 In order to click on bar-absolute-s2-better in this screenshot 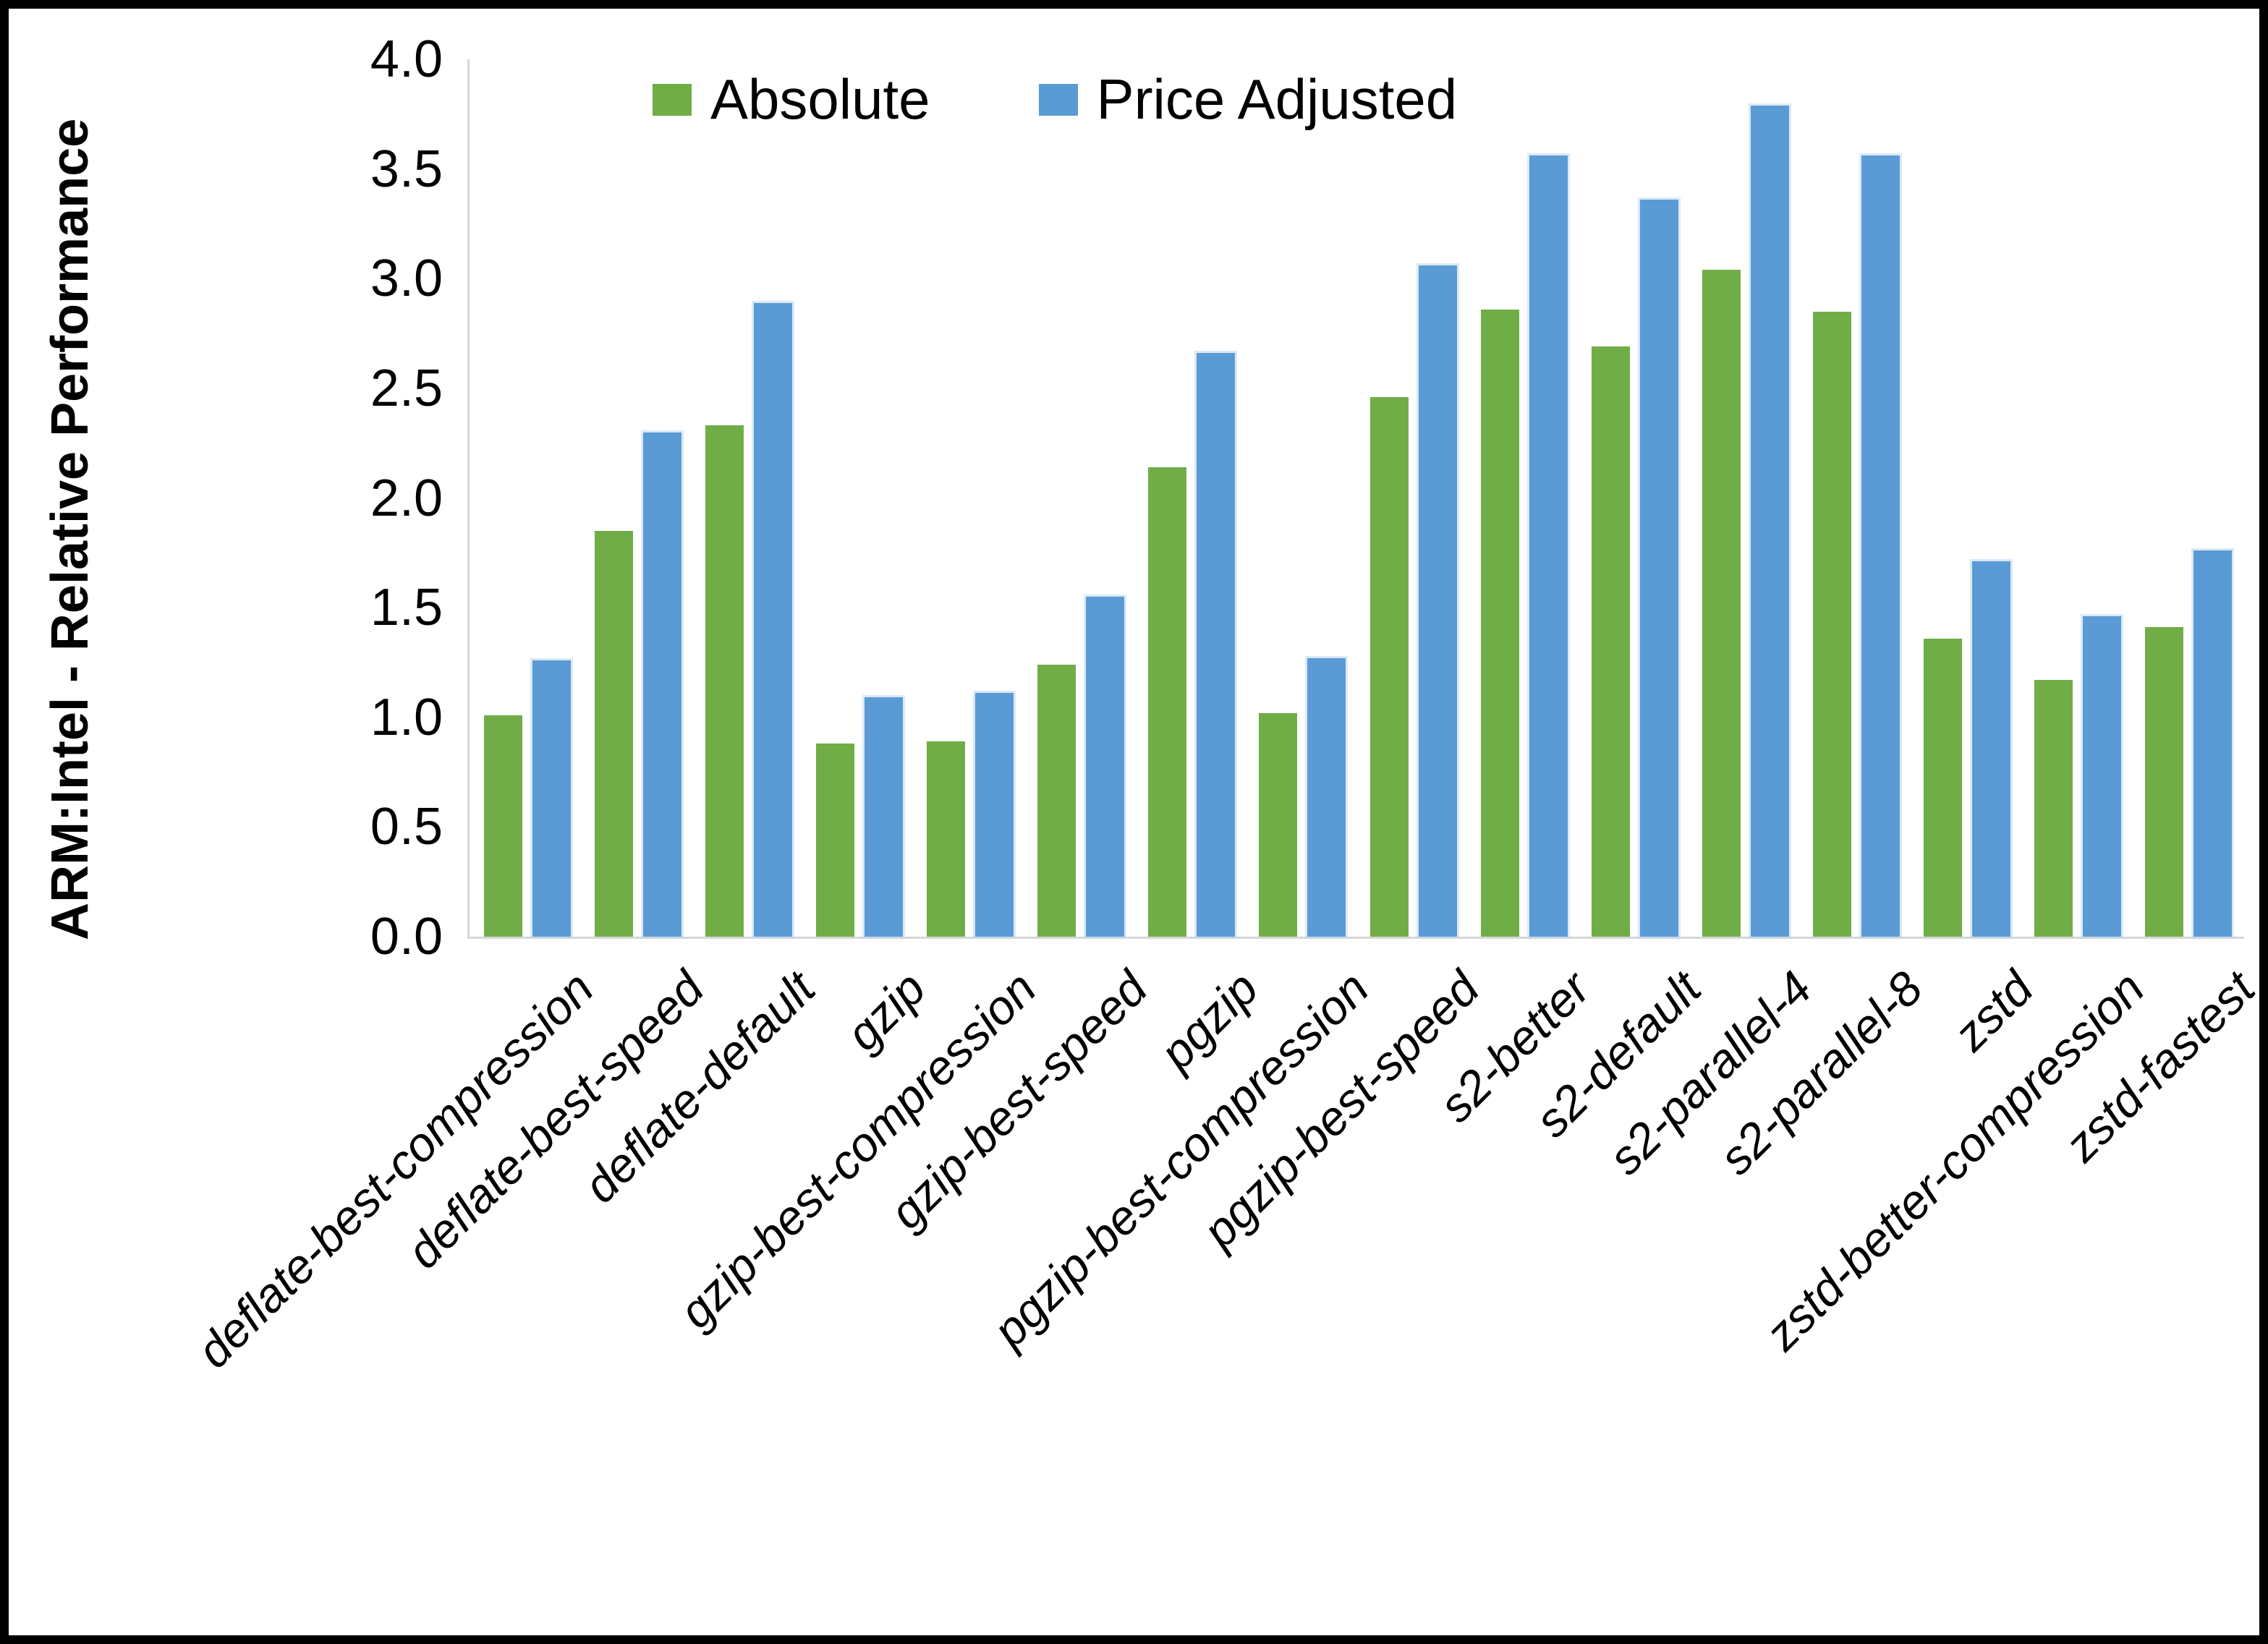, I will do `click(1499, 623)`.